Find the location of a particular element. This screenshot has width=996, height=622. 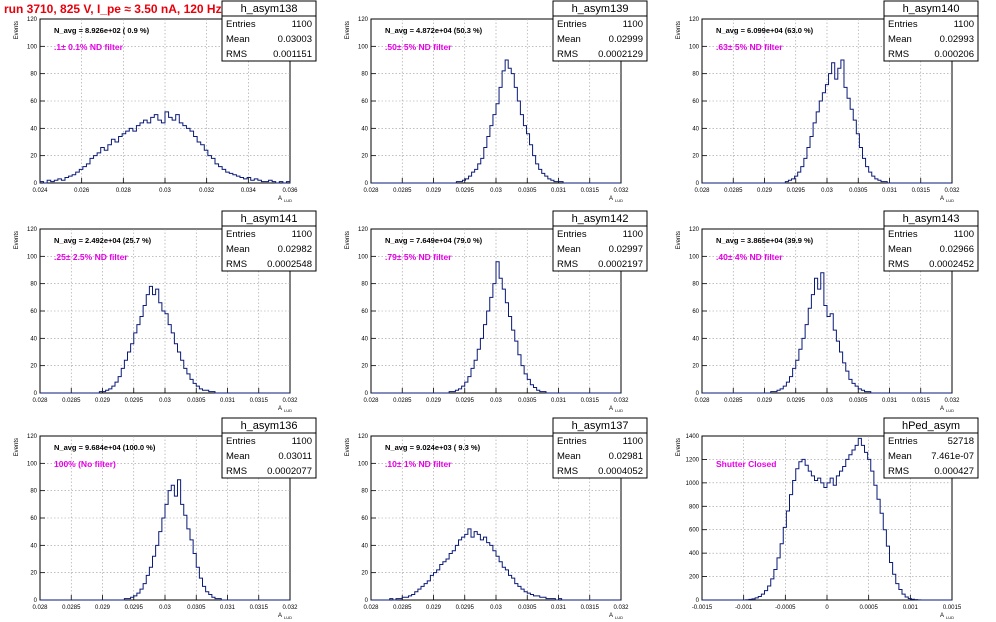

x-tick-label: 0.024 is located at coordinates (40, 191).